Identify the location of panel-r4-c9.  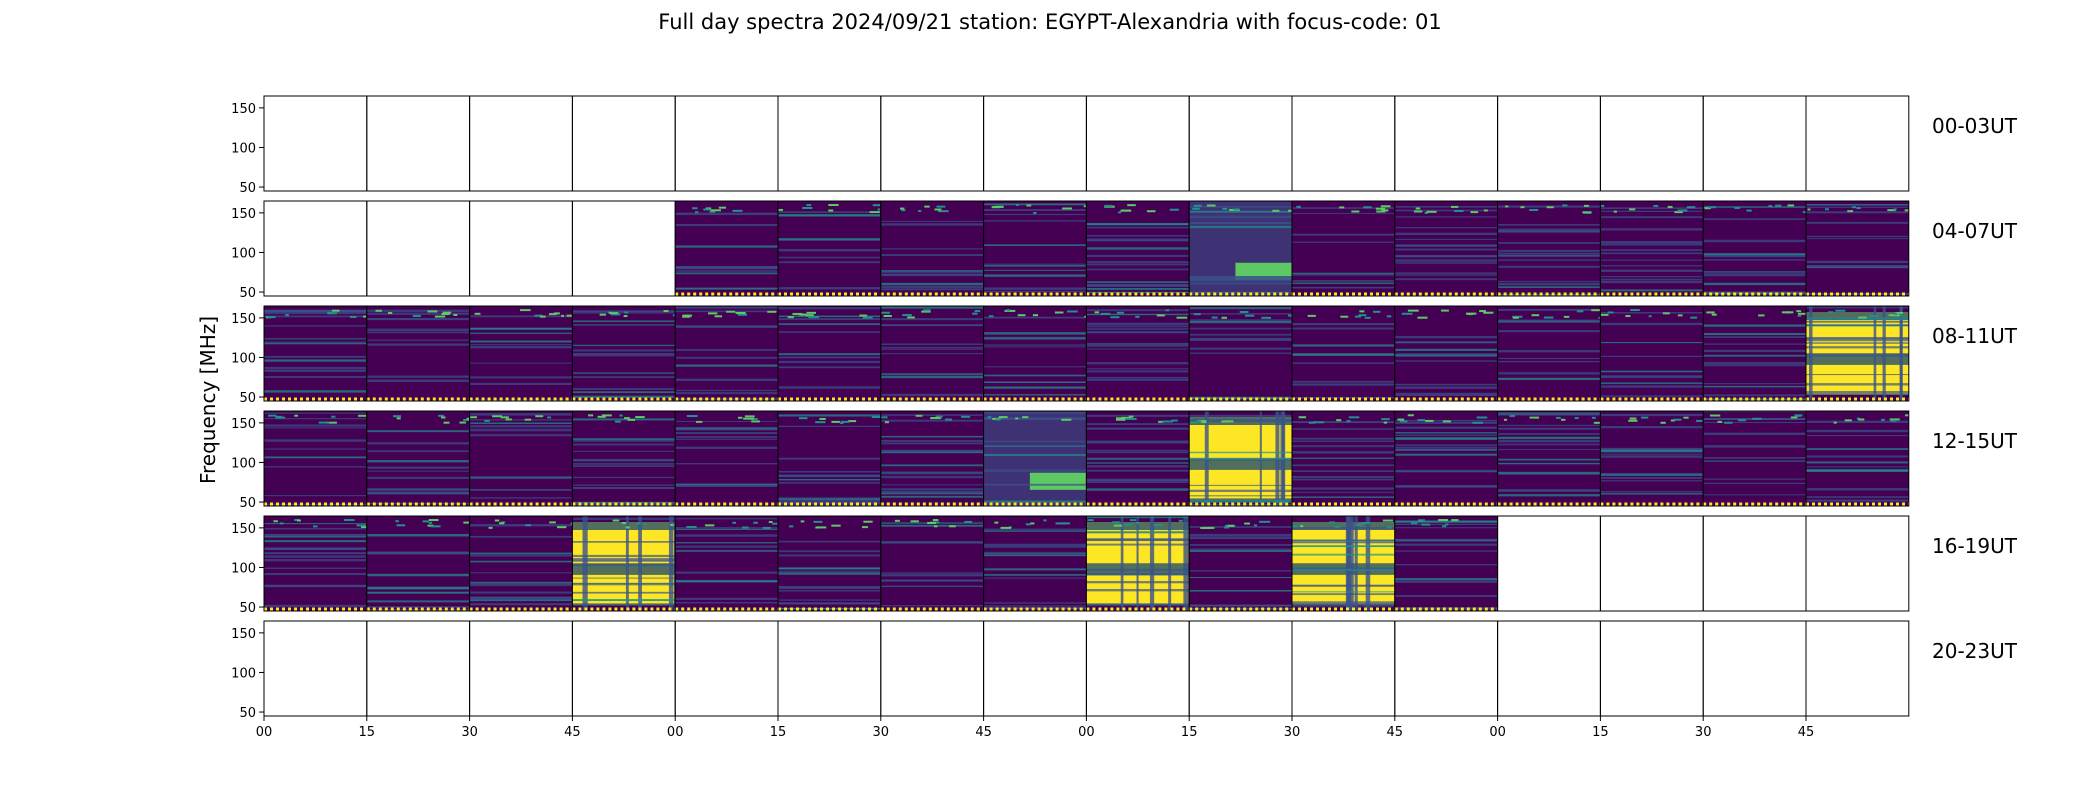
(1240, 563).